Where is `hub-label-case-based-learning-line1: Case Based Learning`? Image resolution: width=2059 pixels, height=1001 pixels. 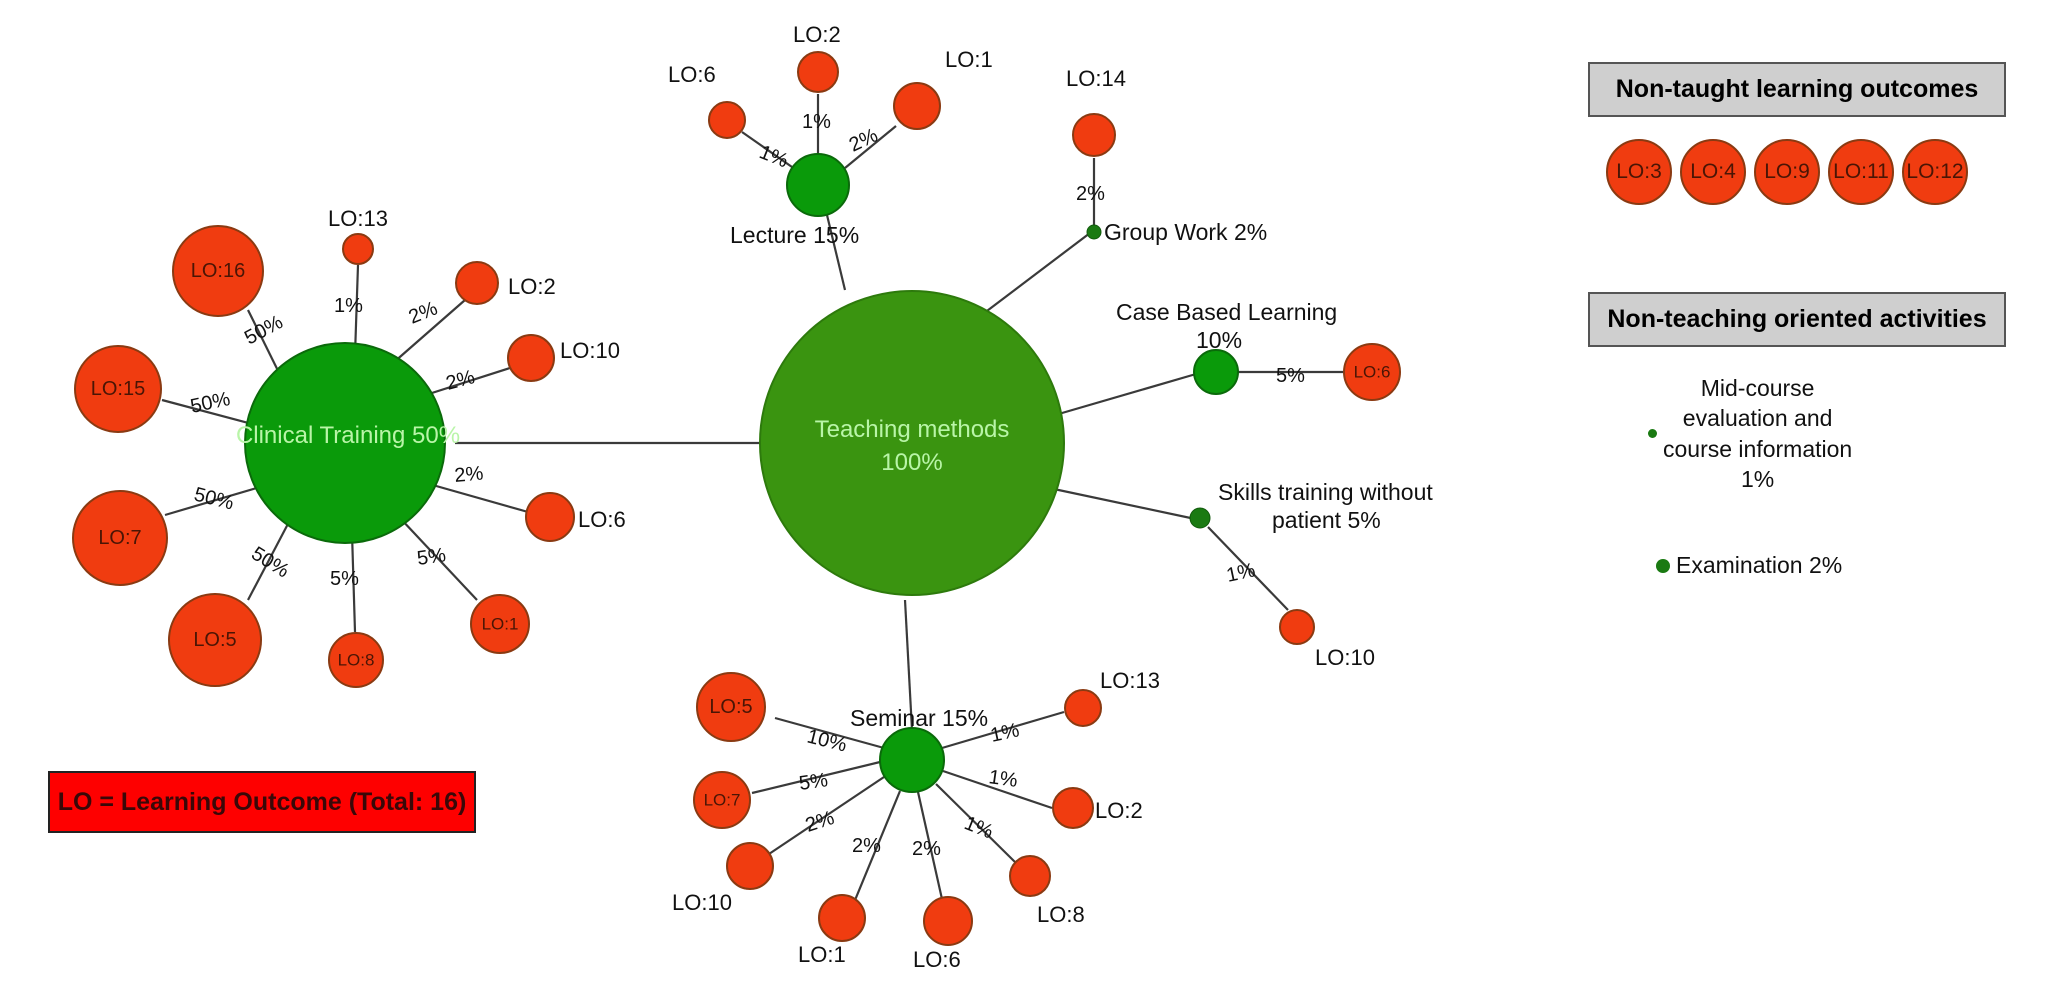
hub-label-case-based-learning-line1: Case Based Learning is located at coordinates (1226, 312).